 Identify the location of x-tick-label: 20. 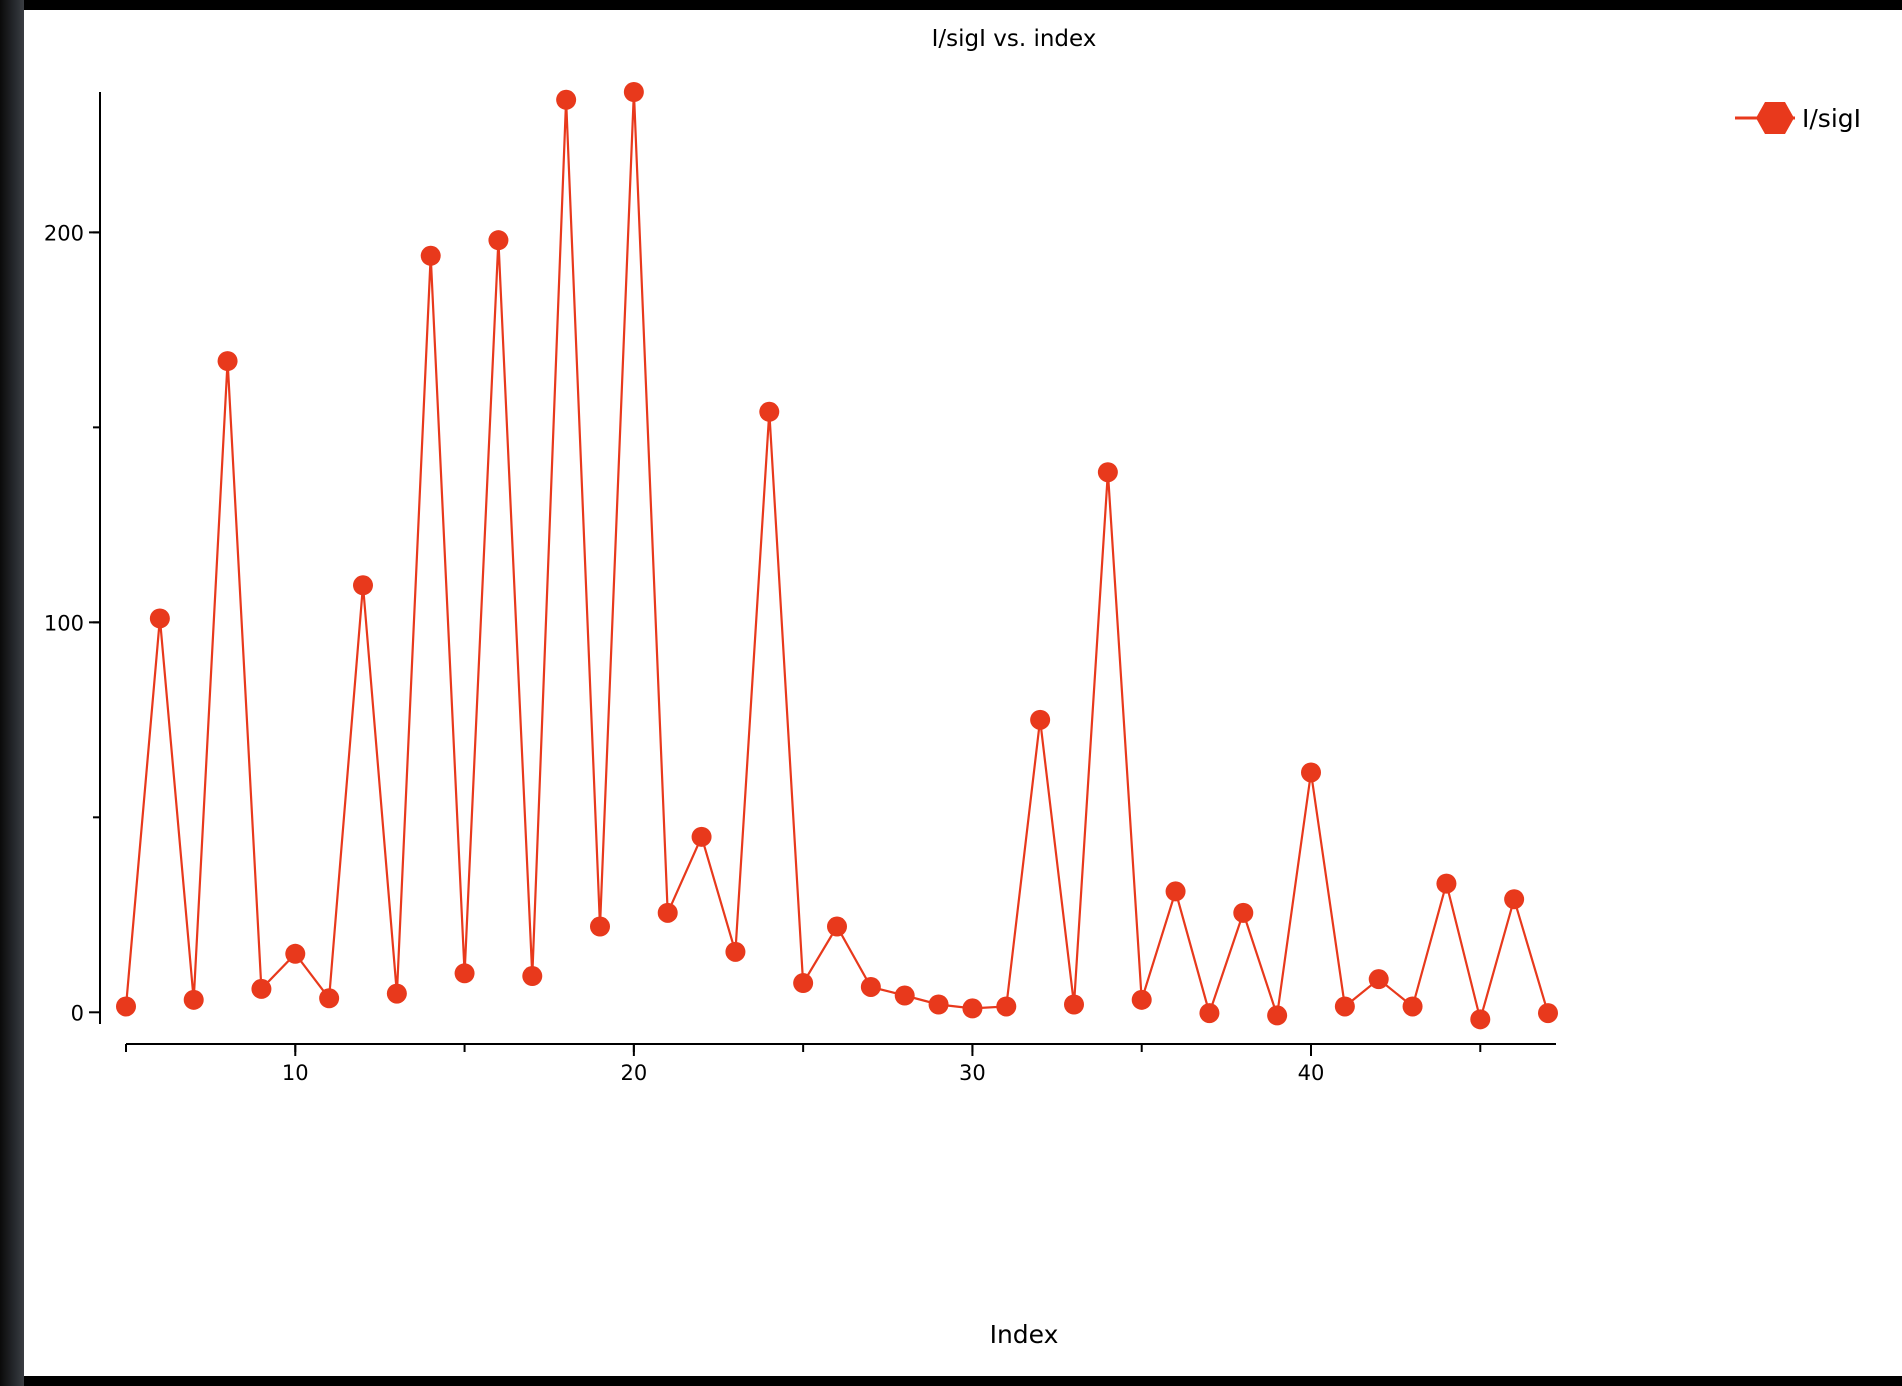
(633, 1073).